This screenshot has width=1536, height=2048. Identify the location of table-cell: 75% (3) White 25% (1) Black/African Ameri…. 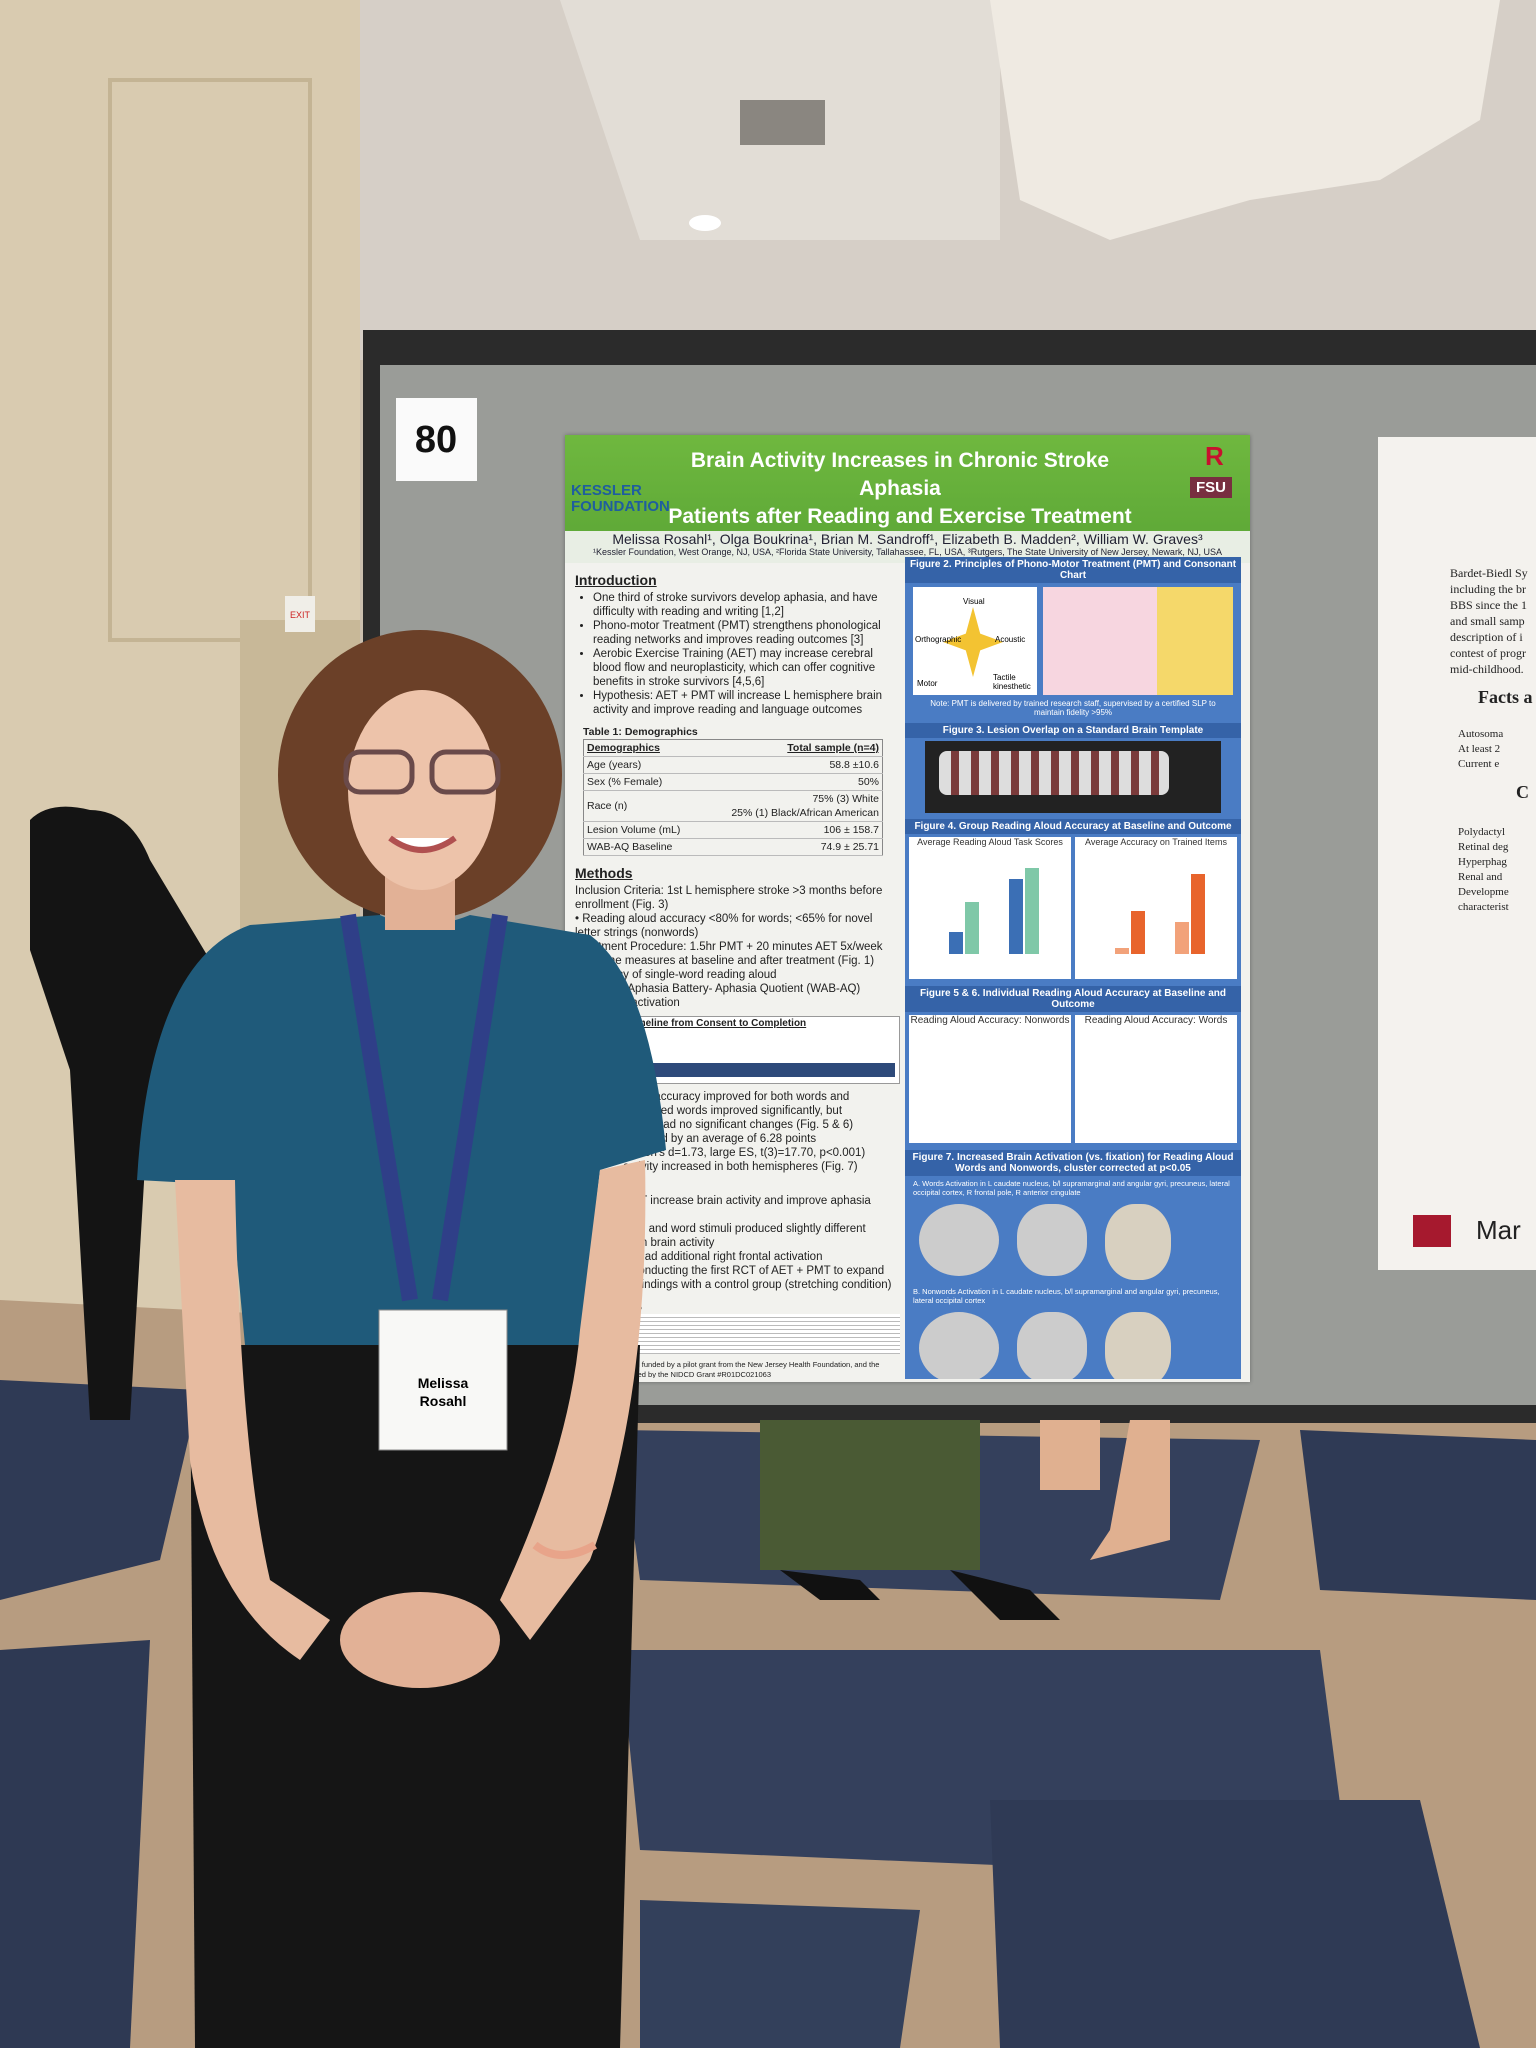
(792, 806).